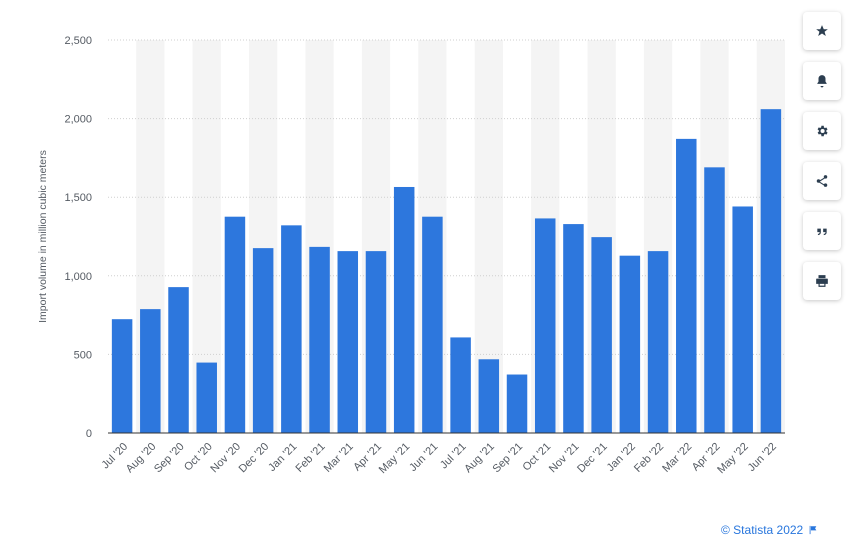 Image resolution: width=854 pixels, height=547 pixels. Describe the element at coordinates (508, 458) in the screenshot. I see `x-tick-label: Sep '21` at that location.